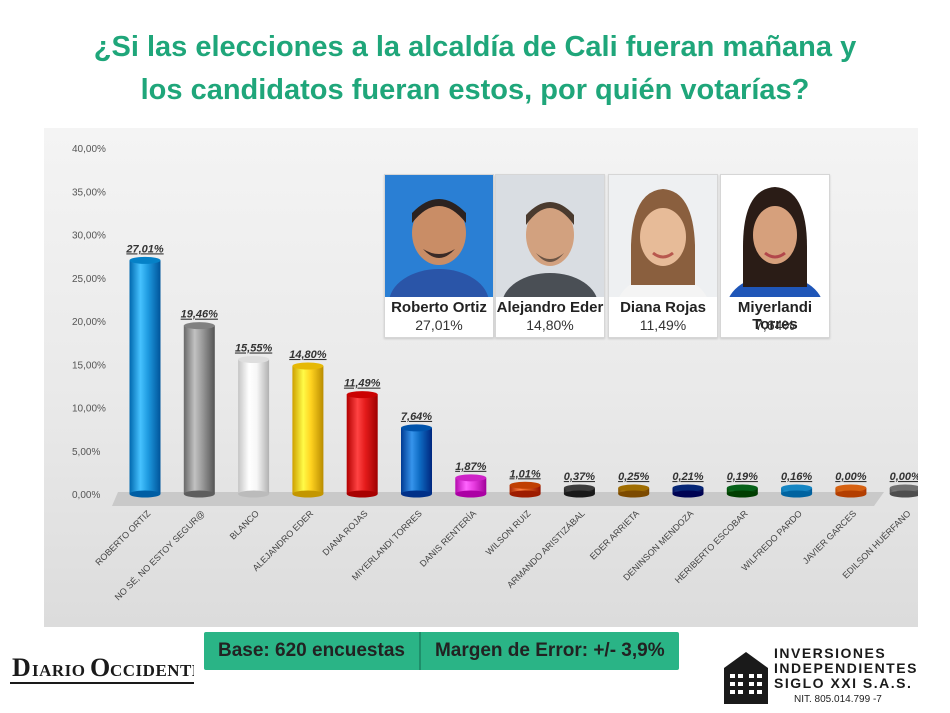  I want to click on y-tick-label: 30,00%, so click(89, 236).